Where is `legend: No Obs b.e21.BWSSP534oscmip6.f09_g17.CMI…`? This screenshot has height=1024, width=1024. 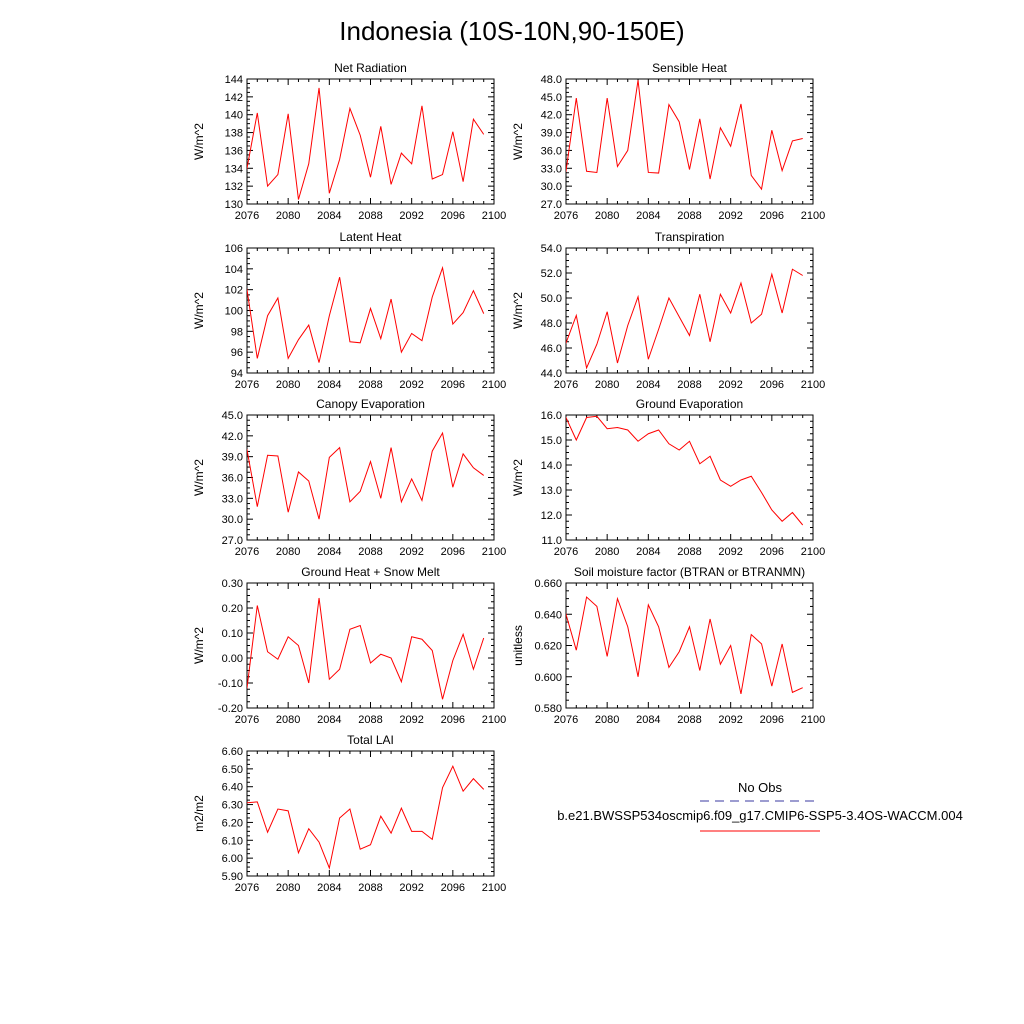 legend: No Obs b.e21.BWSSP534oscmip6.f09_g17.CMI… is located at coordinates (760, 806).